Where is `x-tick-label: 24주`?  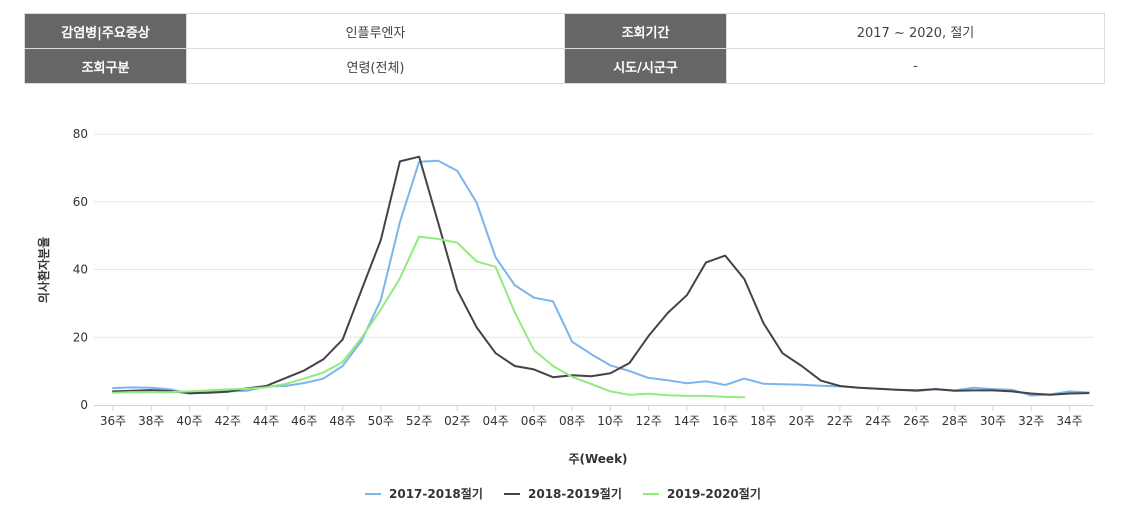
x-tick-label: 24주 is located at coordinates (878, 421).